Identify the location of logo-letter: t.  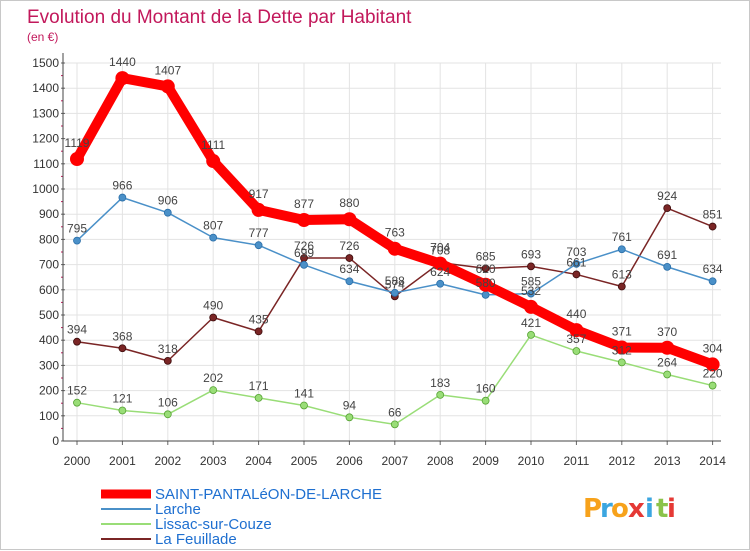
(662, 509).